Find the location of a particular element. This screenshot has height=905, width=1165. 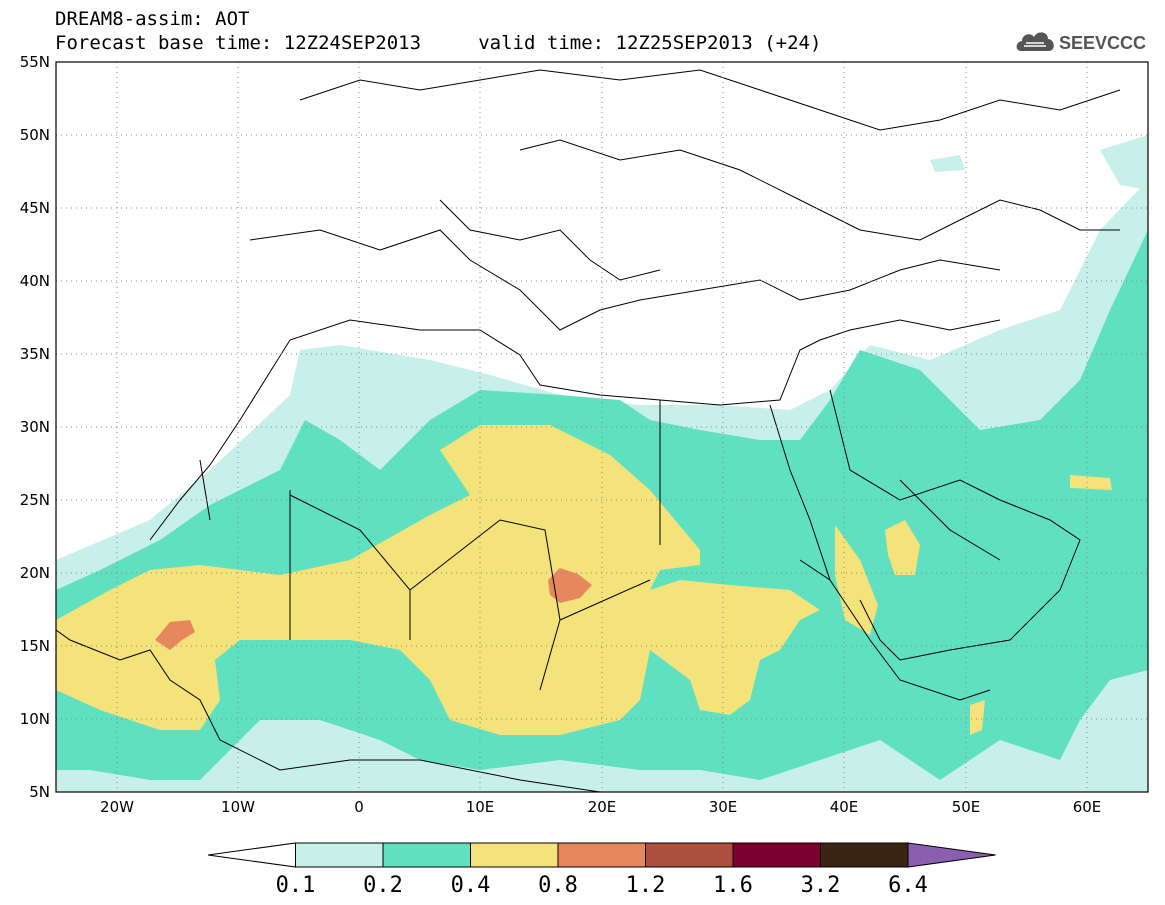

lat-label: 45N is located at coordinates (35, 208).